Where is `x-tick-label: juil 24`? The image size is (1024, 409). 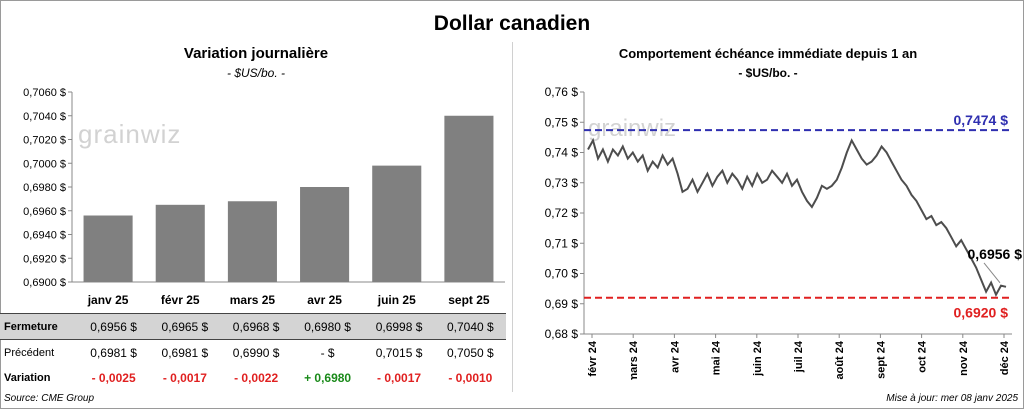
x-tick-label: juil 24 is located at coordinates (799, 356).